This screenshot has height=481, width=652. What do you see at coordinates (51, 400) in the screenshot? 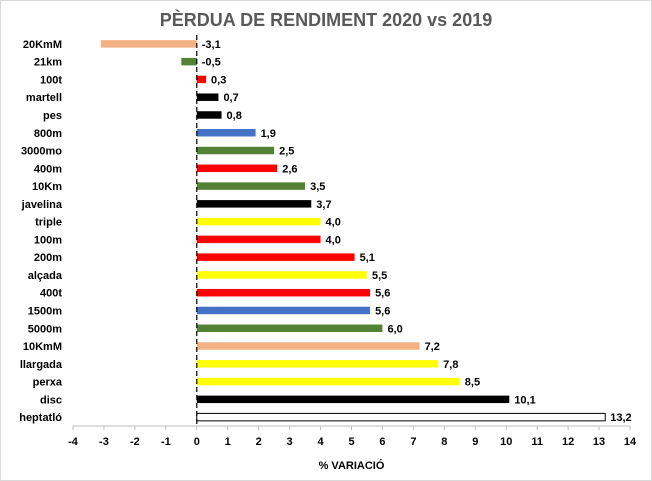
I see `category-label-20: disc` at bounding box center [51, 400].